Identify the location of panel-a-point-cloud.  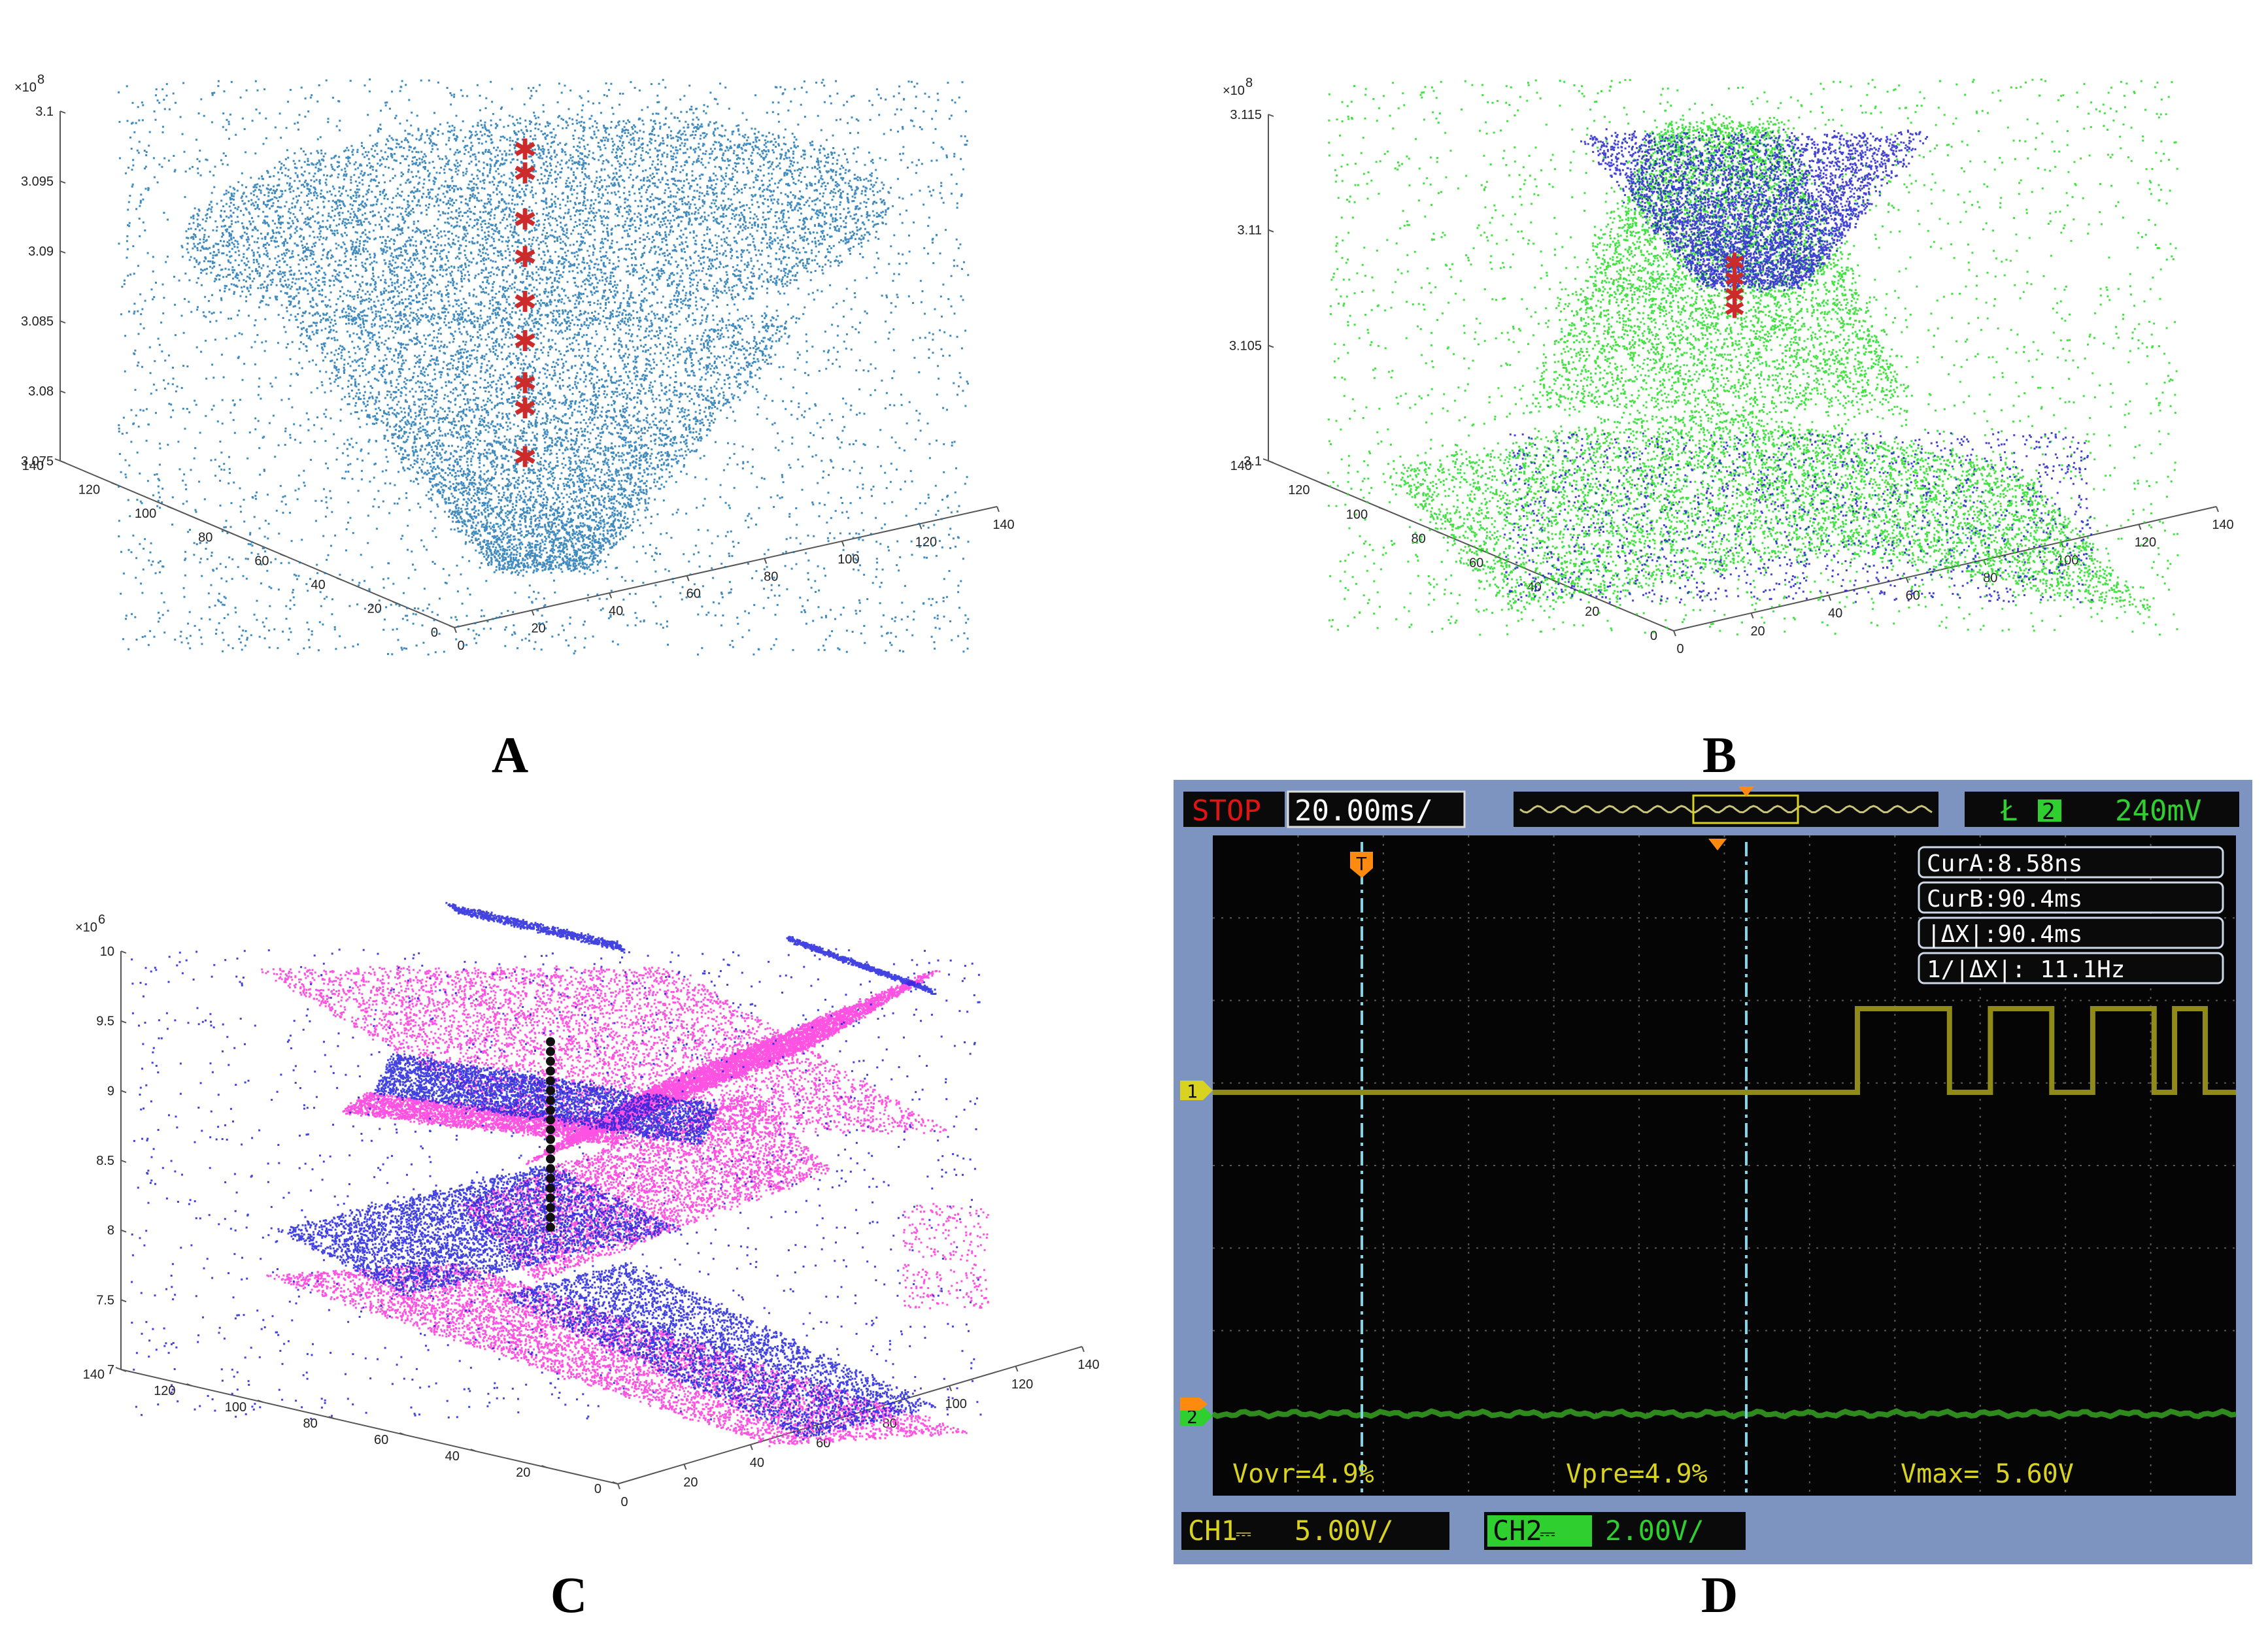
(544, 367).